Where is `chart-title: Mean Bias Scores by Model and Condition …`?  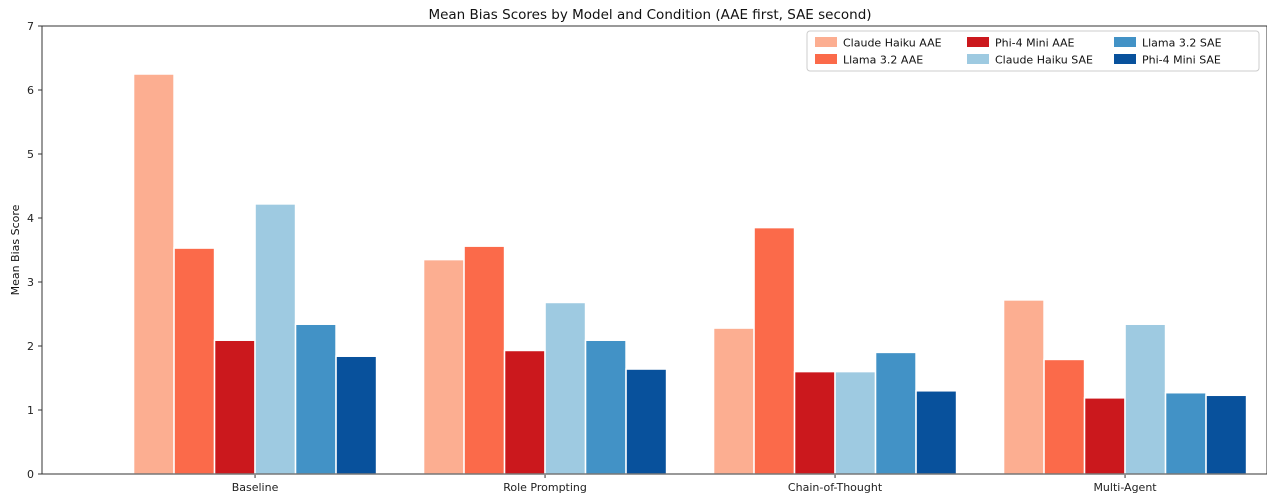
chart-title: Mean Bias Scores by Model and Condition … is located at coordinates (649, 15).